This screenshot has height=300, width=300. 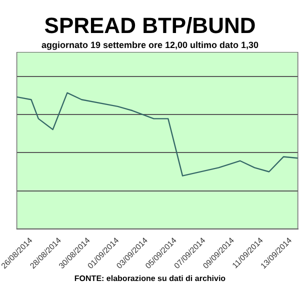 I want to click on chart-title: SPREAD BTP/BUND, so click(x=150, y=25).